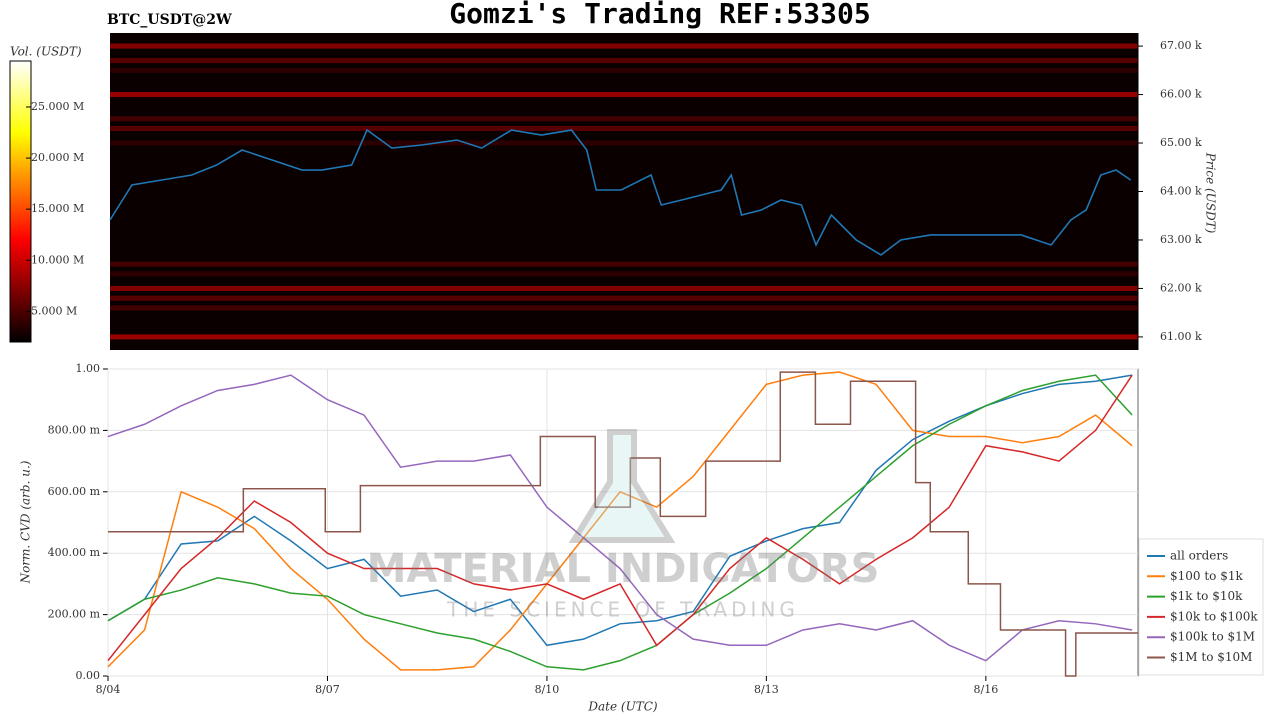  Describe the element at coordinates (88, 675) in the screenshot. I see `y-tick-label: 0.00` at that location.